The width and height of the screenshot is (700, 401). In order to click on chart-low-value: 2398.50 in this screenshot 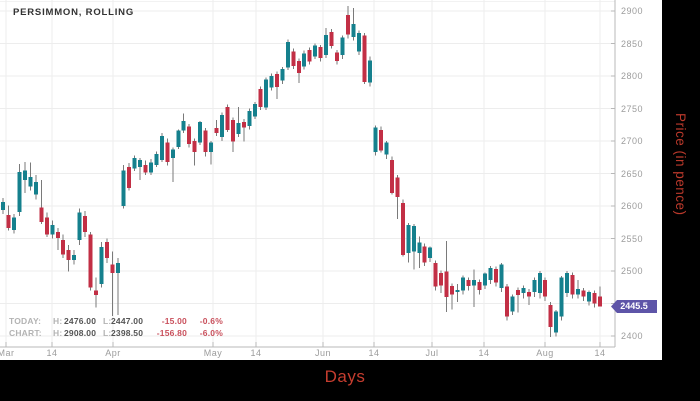, I will do `click(127, 333)`.